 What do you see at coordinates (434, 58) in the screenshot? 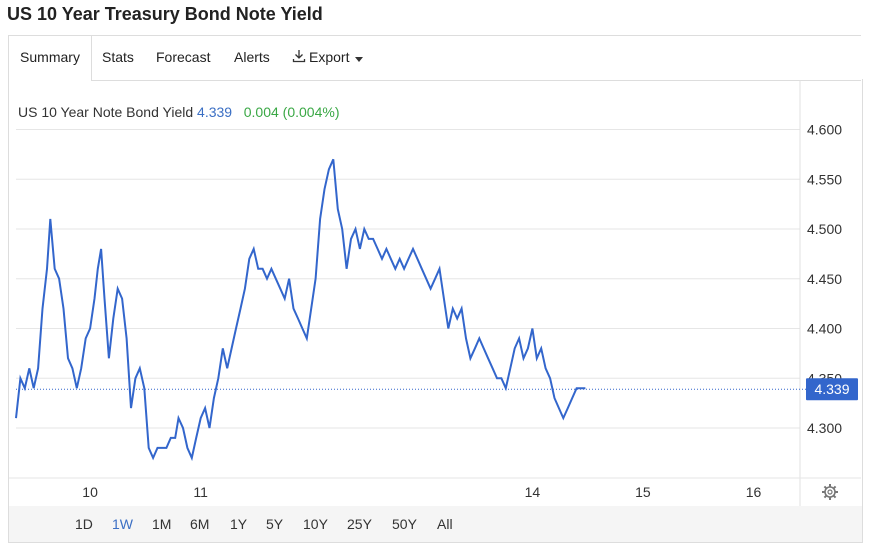
I see `tab-bar: Summary Stats Forecast Alerts Export` at bounding box center [434, 58].